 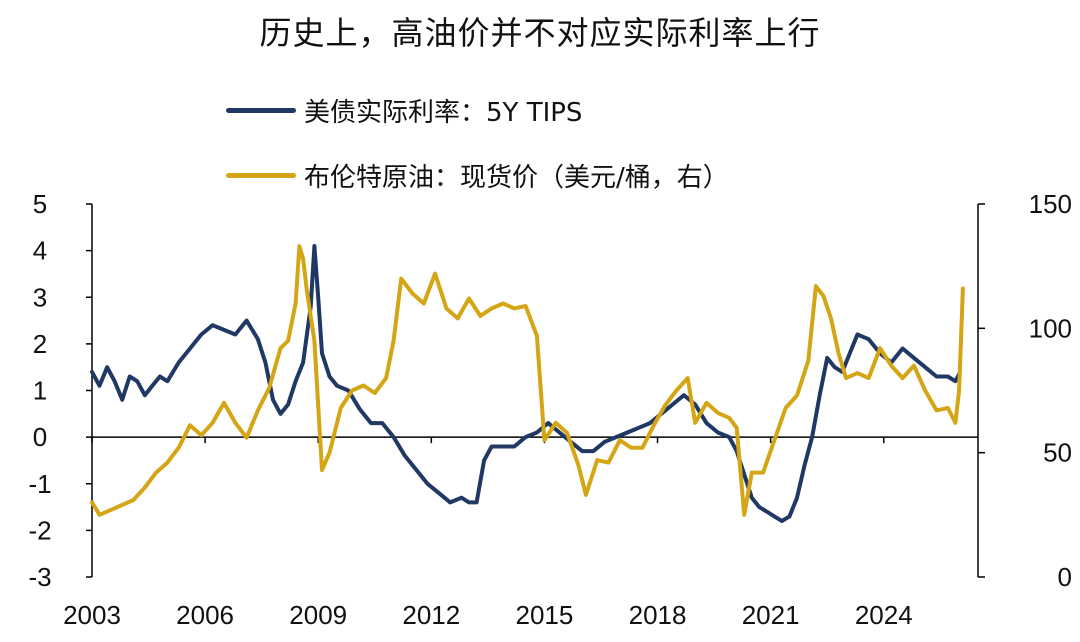 I want to click on legend-label-tips: 美债实际利率：5Y TIPS, so click(x=443, y=112).